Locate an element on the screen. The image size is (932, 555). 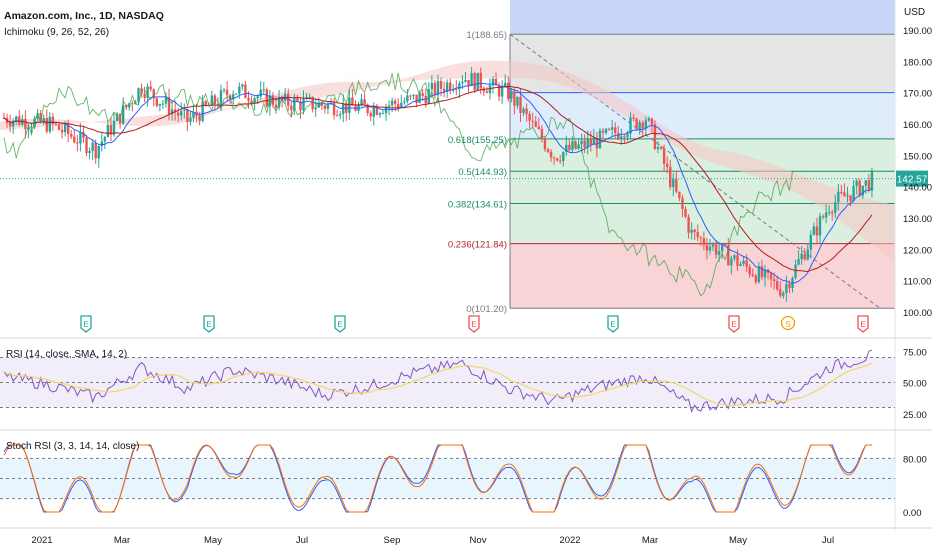
event-marker-label: S is located at coordinates (787, 324).